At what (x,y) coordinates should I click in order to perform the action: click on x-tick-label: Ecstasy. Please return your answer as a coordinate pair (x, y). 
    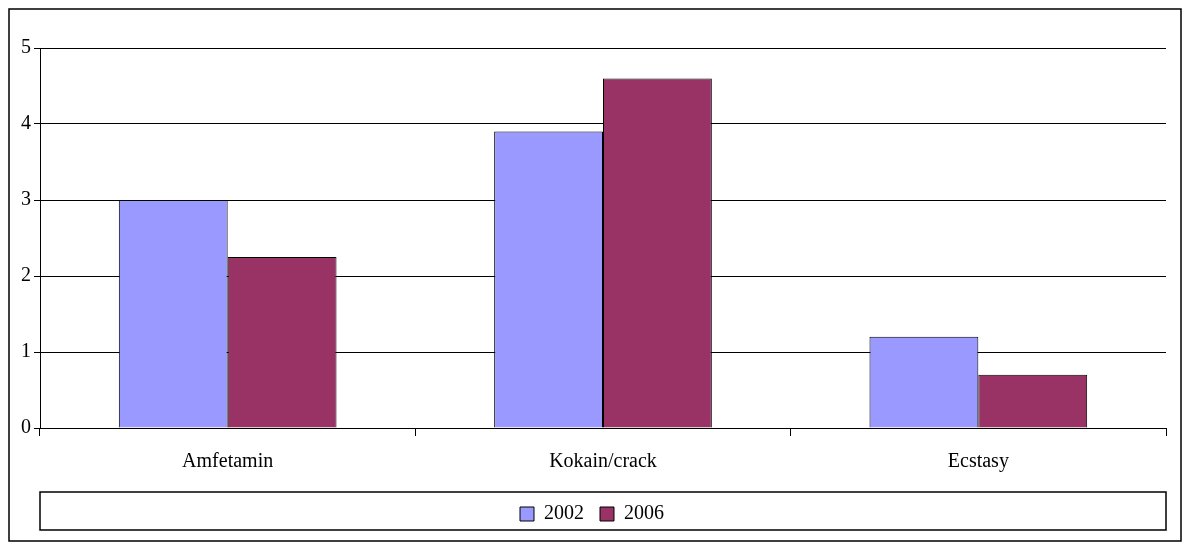
    Looking at the image, I should click on (978, 461).